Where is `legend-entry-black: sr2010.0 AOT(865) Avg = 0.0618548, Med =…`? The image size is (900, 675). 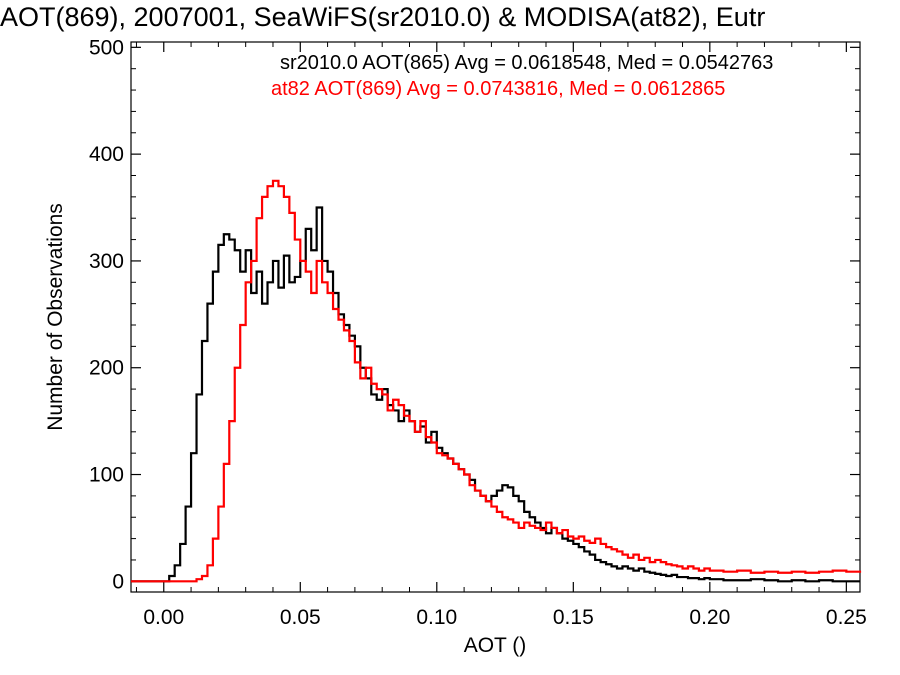 legend-entry-black: sr2010.0 AOT(865) Avg = 0.0618548, Med =… is located at coordinates (526, 63).